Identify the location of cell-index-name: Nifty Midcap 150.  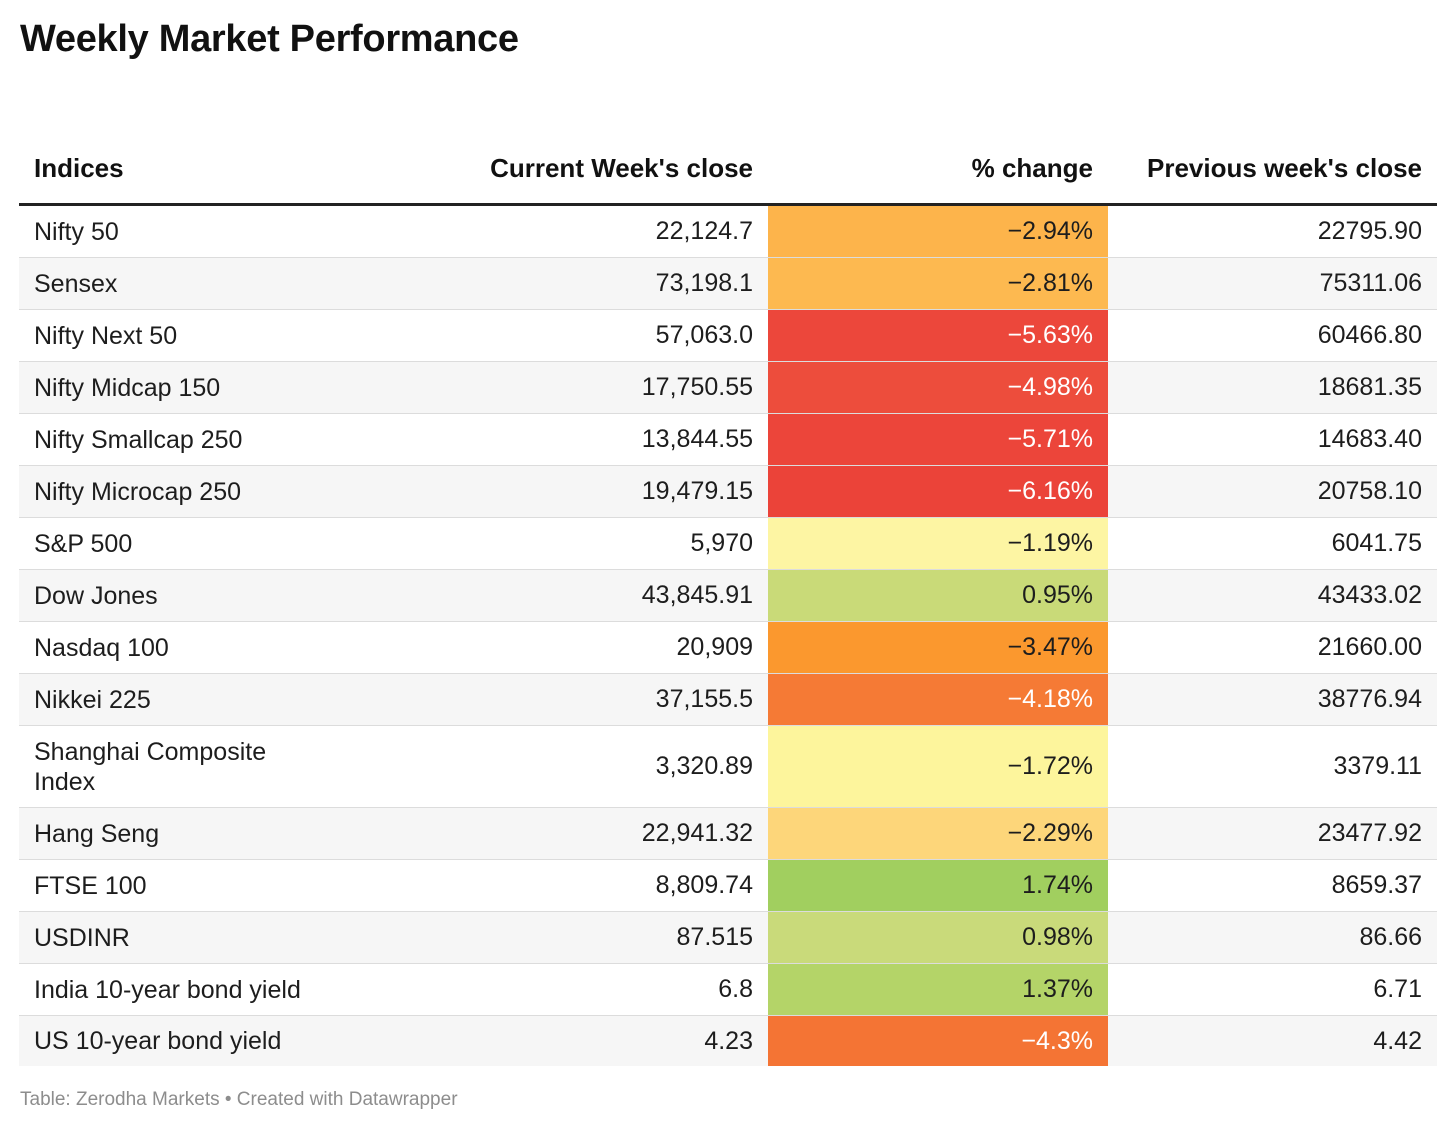
(127, 387).